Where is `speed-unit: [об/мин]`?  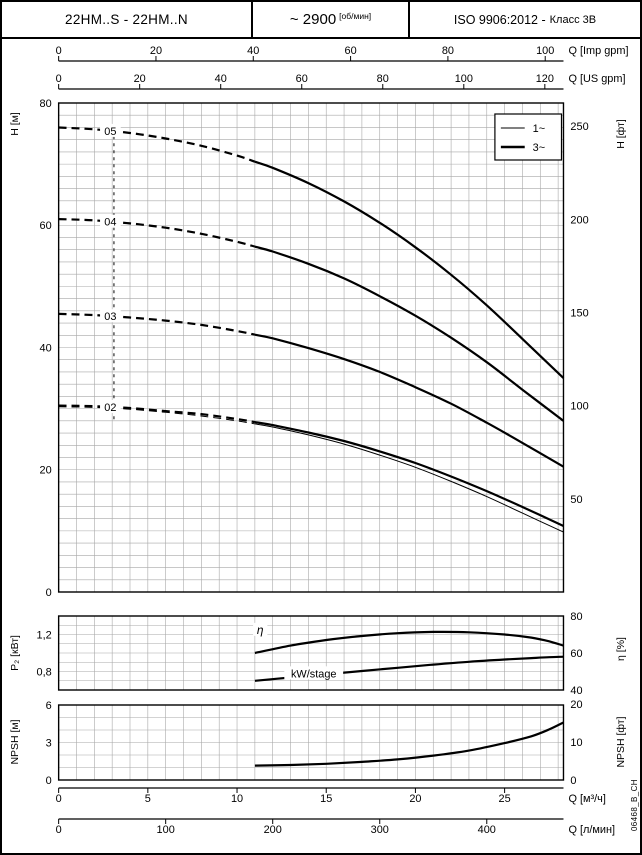 speed-unit: [об/мин] is located at coordinates (355, 15).